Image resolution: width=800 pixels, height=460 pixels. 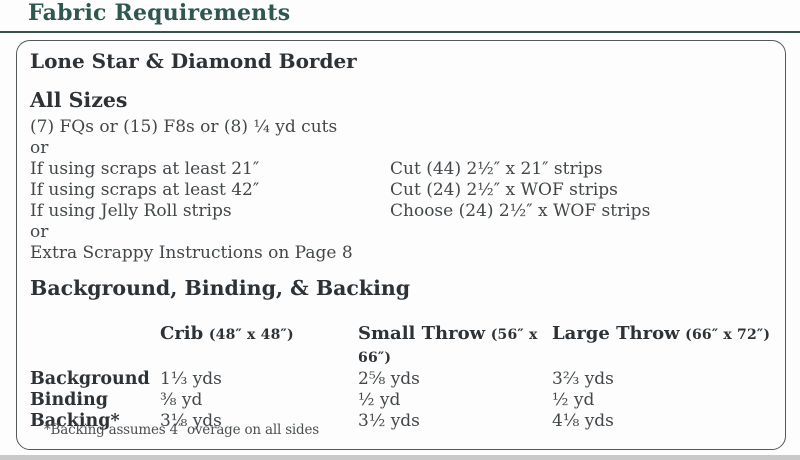 I want to click on scrap-cutting: Cut (24) 2½″ x WOF strips, so click(x=504, y=190).